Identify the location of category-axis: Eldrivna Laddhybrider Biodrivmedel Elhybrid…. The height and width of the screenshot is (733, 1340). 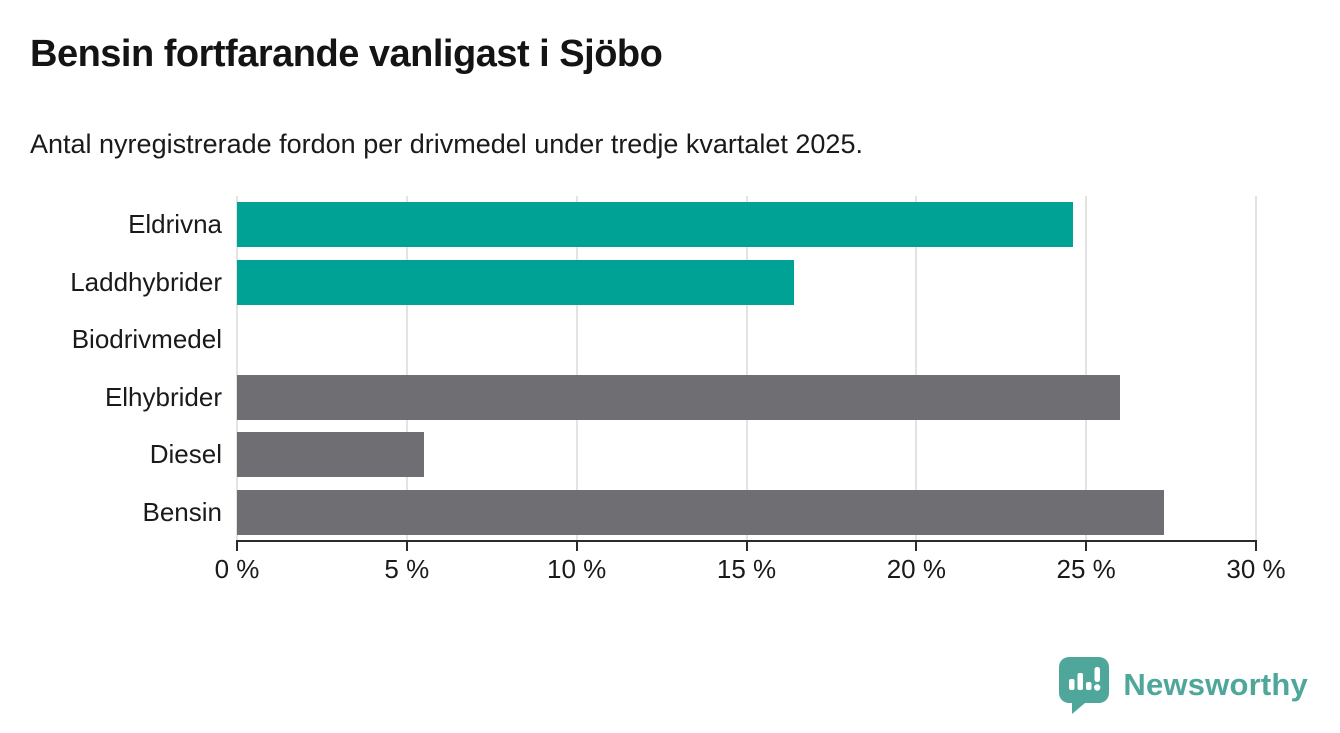
(121, 368).